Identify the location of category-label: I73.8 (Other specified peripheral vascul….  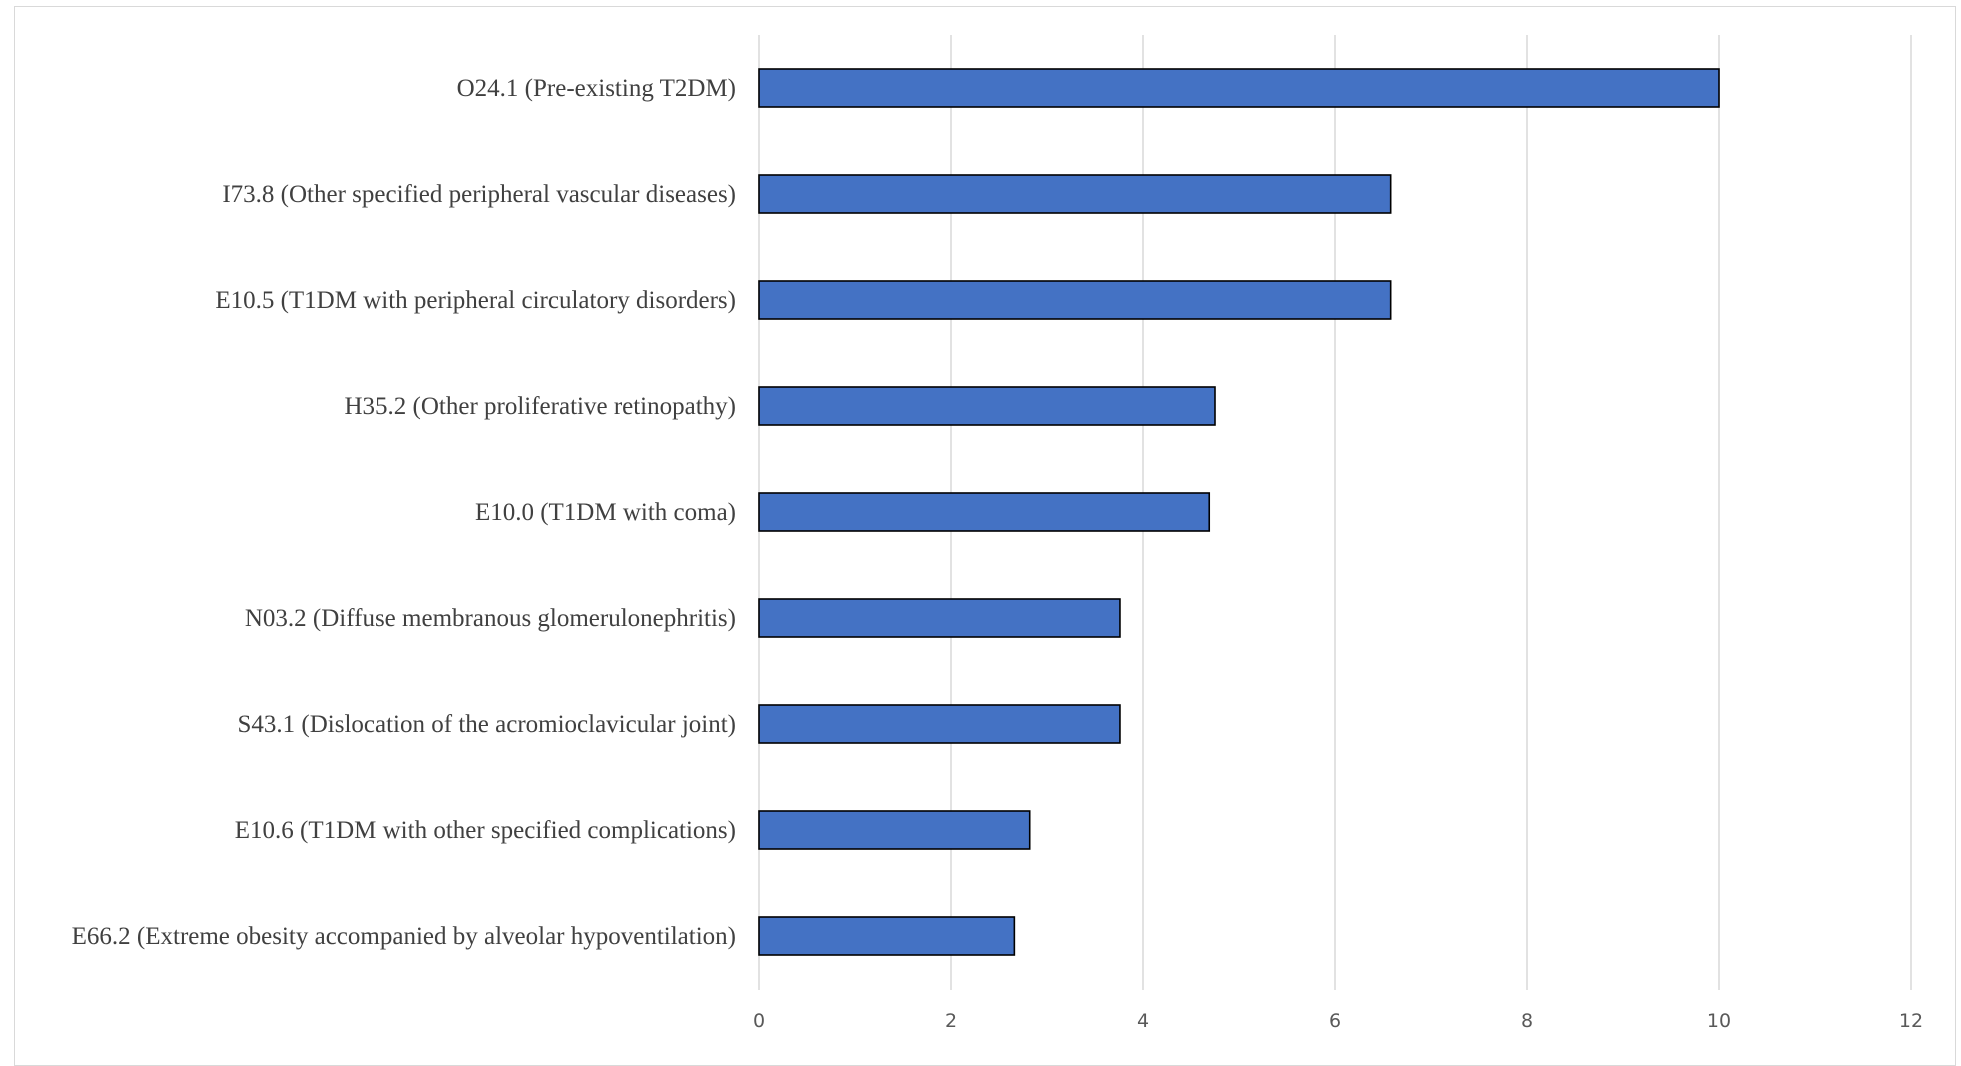
(479, 194).